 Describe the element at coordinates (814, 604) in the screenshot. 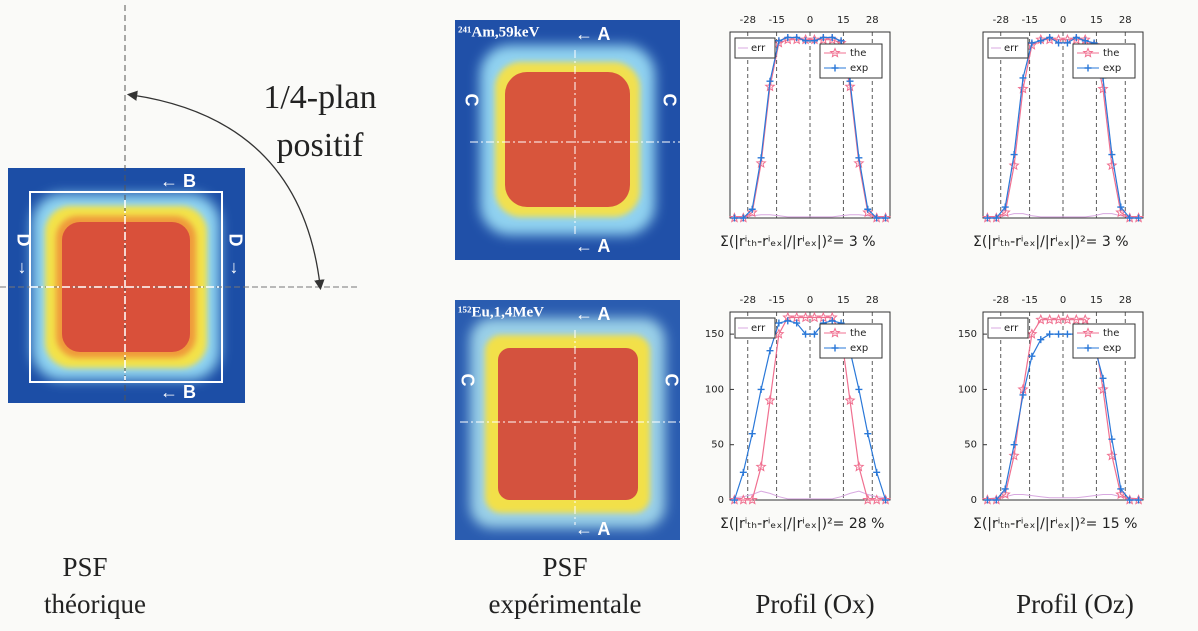

I see `caption: Profil (Ox)` at that location.